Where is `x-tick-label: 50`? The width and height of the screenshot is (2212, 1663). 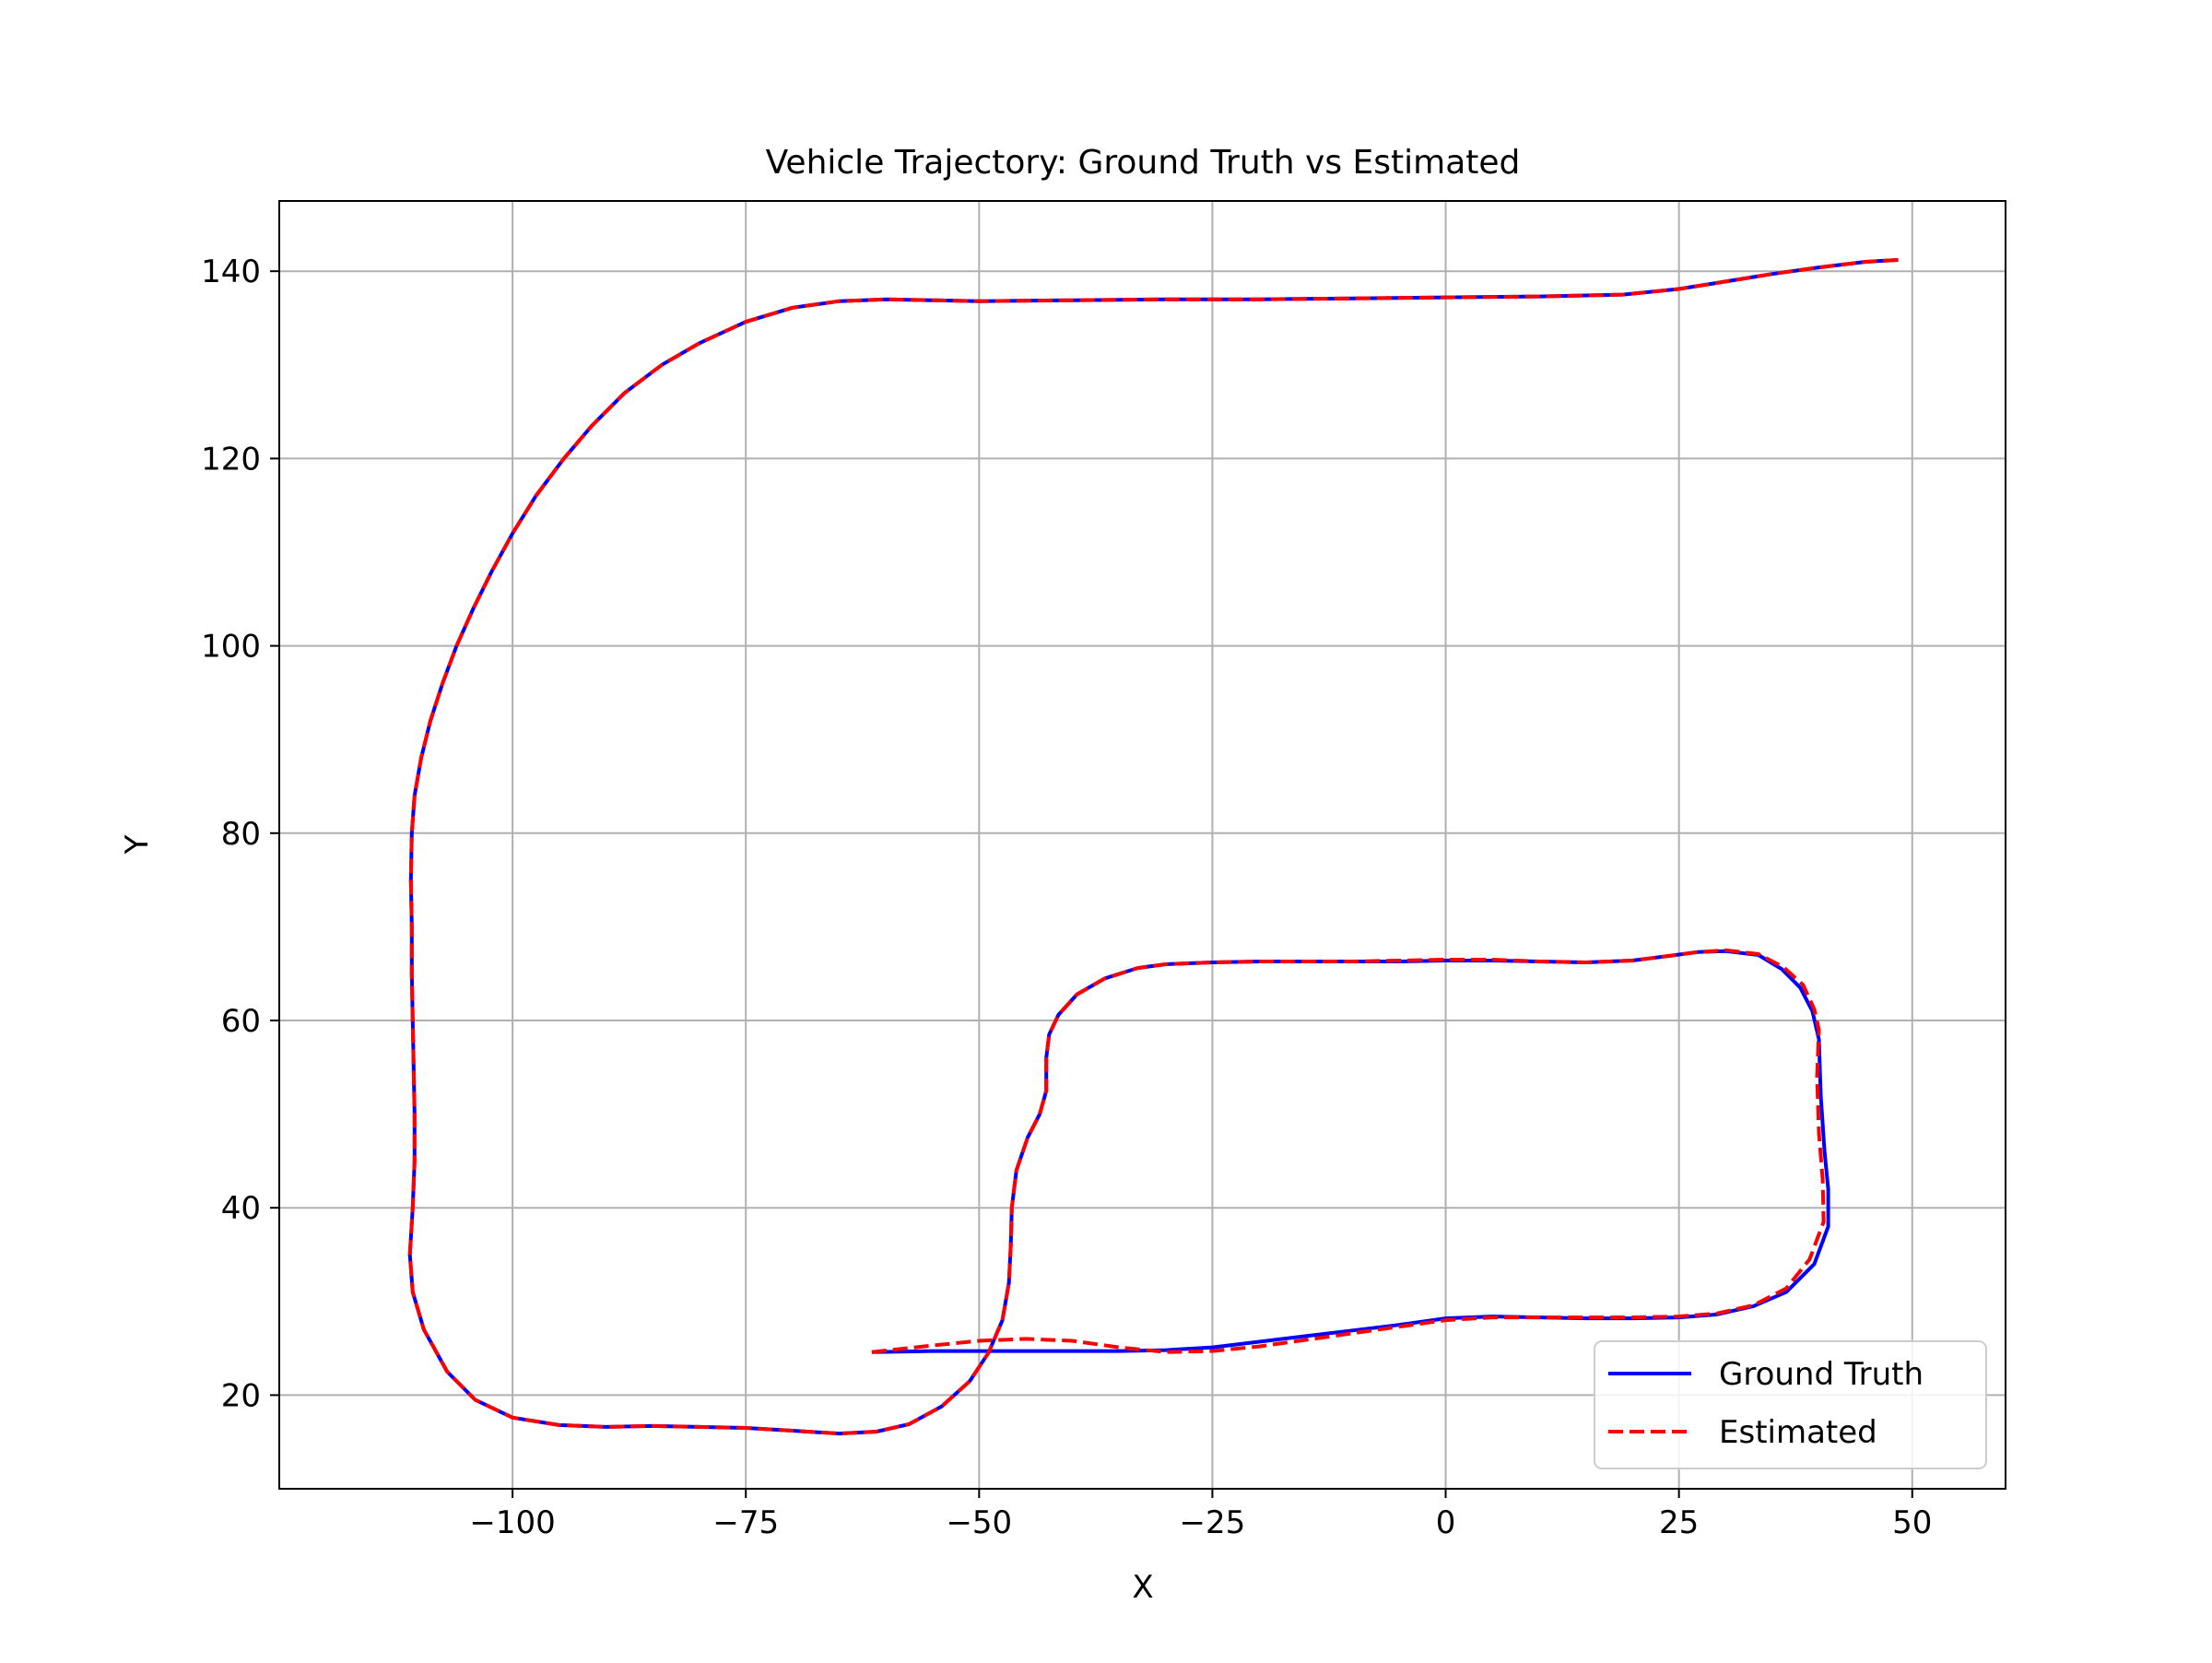
x-tick-label: 50 is located at coordinates (1912, 1522).